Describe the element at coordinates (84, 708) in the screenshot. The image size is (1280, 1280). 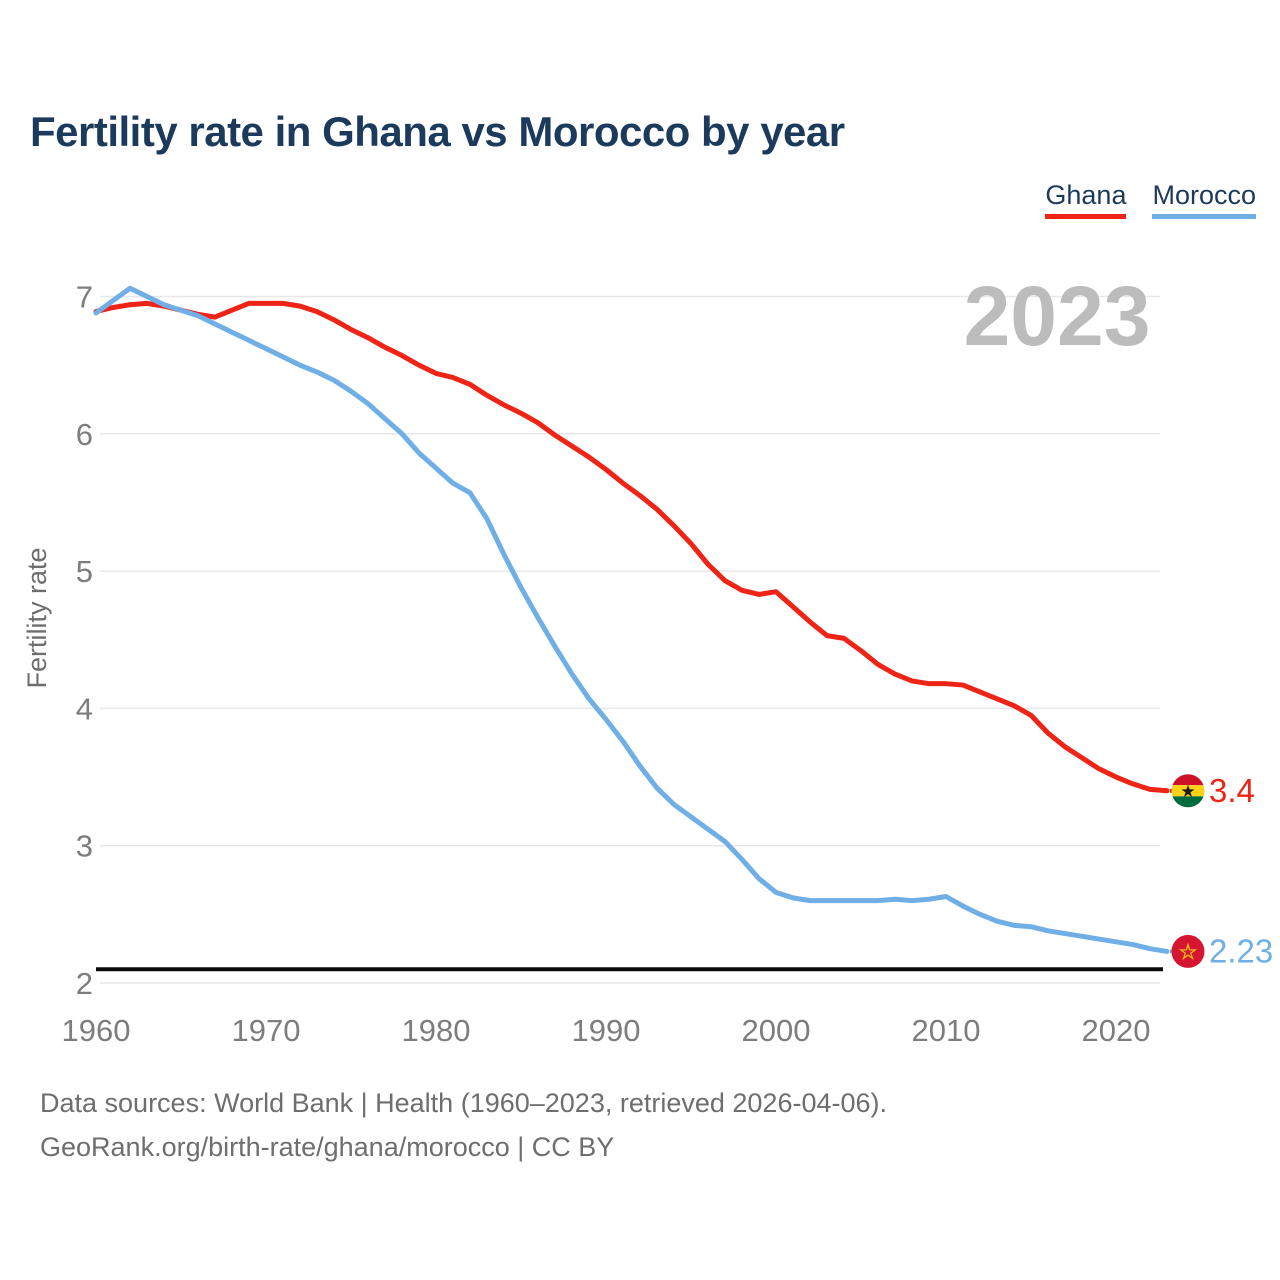
I see `y-tick-label: 4` at that location.